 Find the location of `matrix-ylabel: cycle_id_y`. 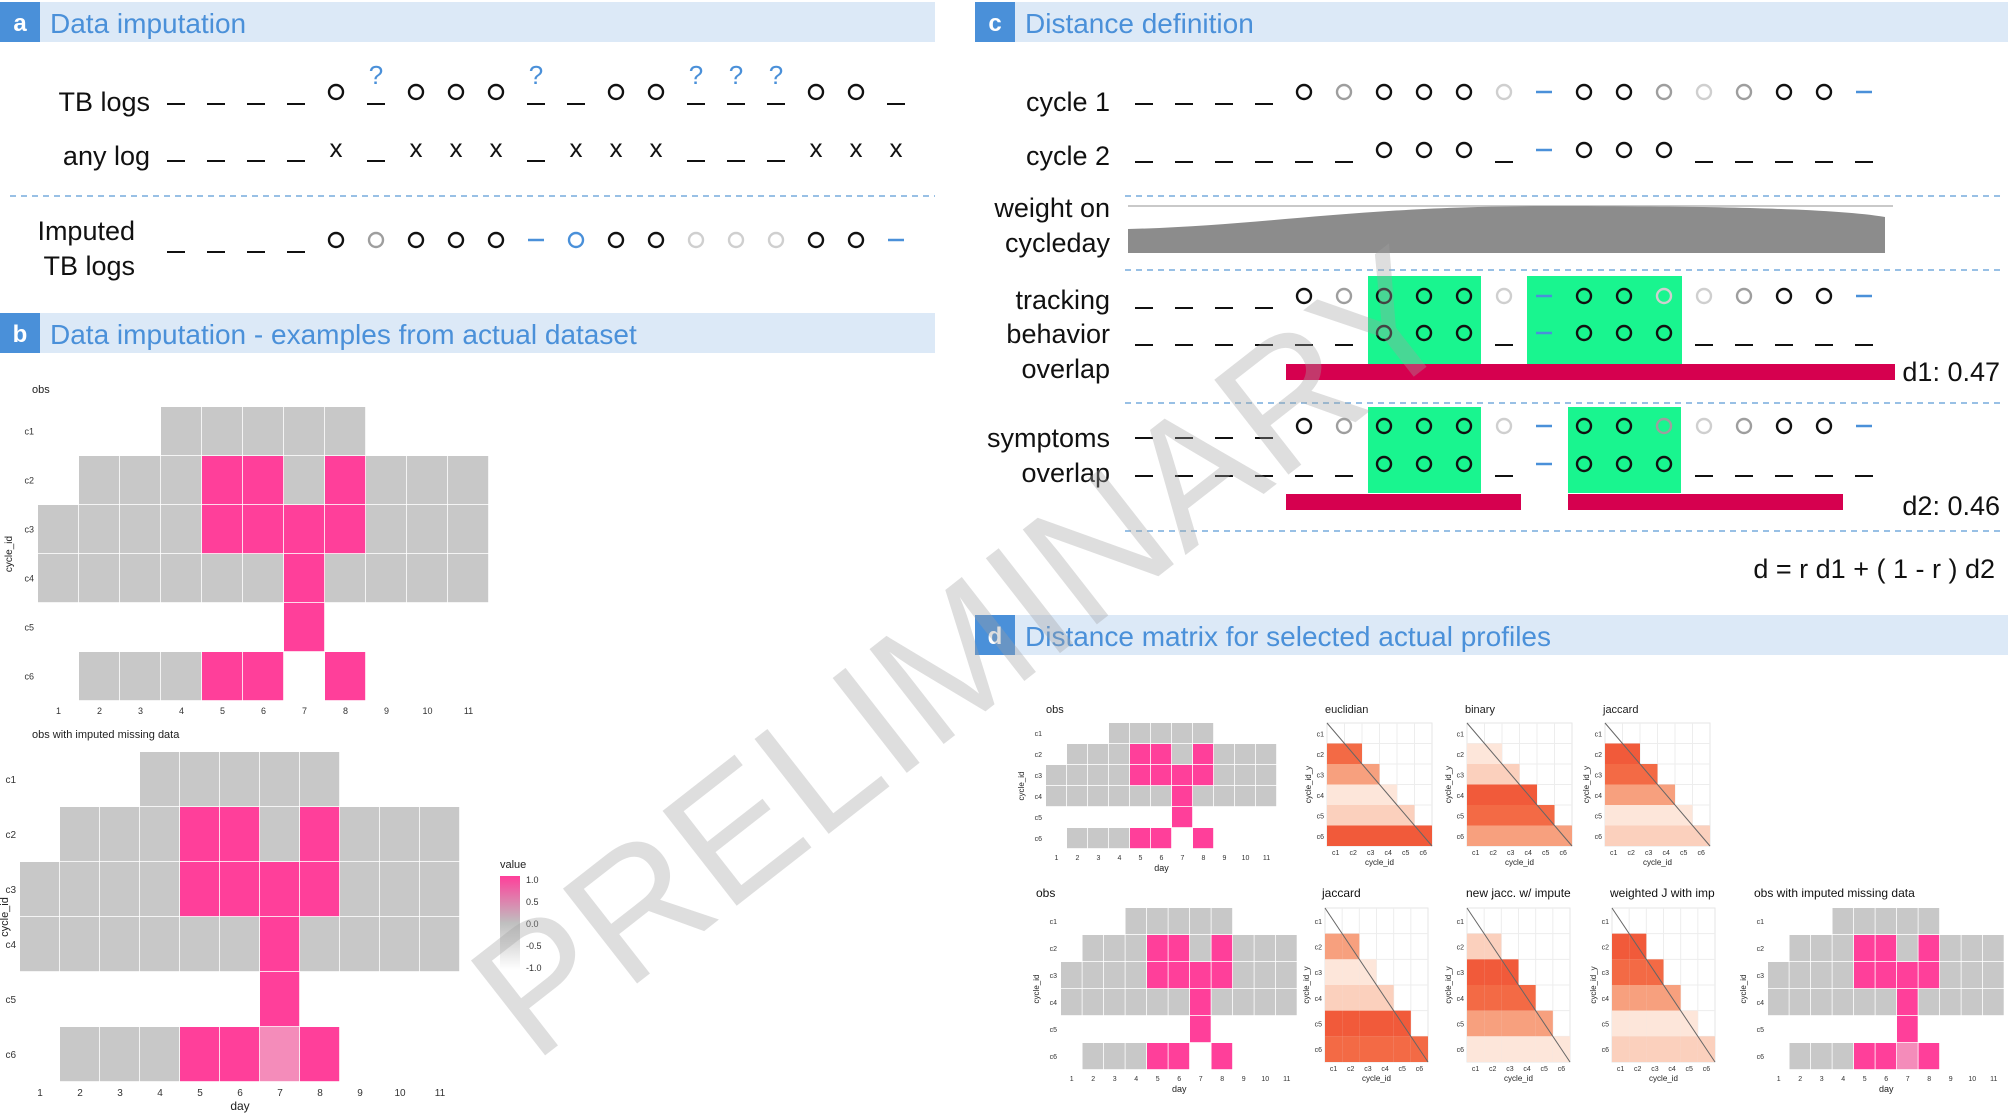

matrix-ylabel: cycle_id_y is located at coordinates (1586, 784).